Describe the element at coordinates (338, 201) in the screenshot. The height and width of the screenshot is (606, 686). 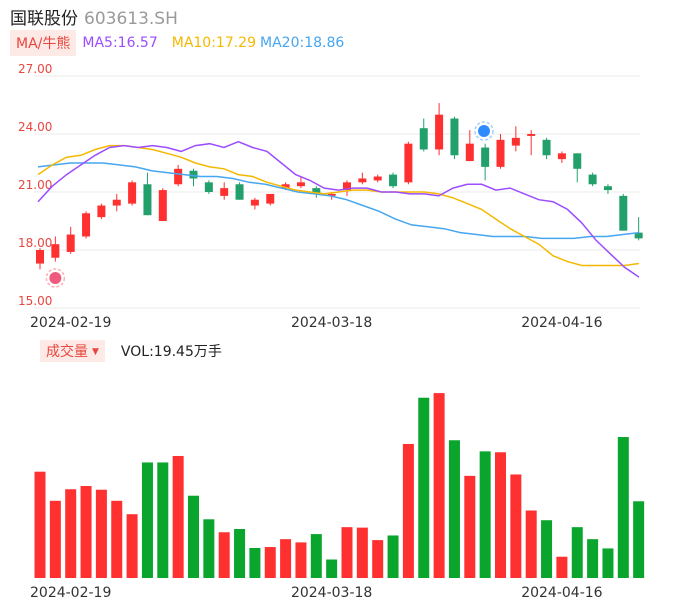
I see `ma20-line` at that location.